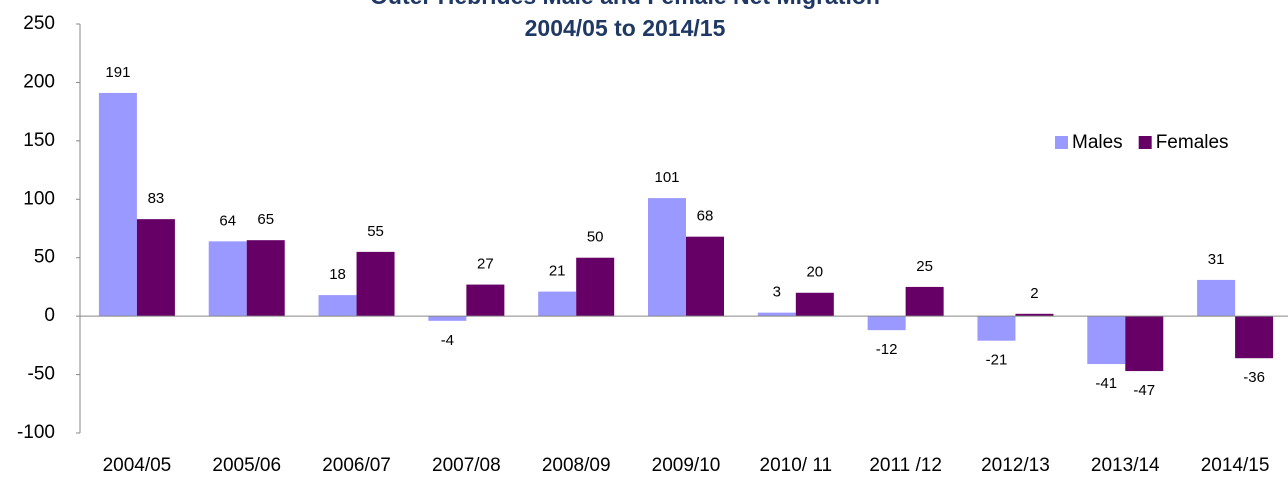 This screenshot has width=1288, height=479. Describe the element at coordinates (1097, 142) in the screenshot. I see `legend-label: Males` at that location.